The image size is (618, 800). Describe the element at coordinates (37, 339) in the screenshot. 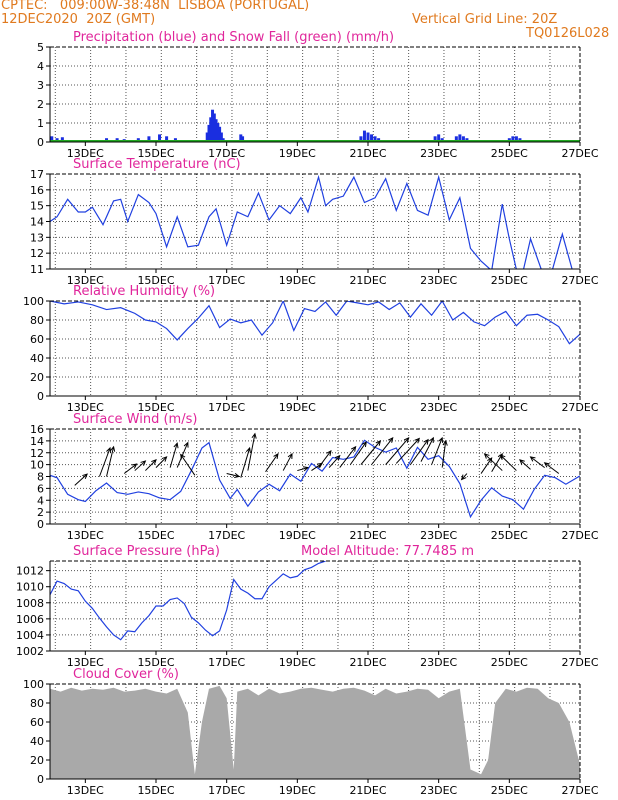

I see `y-tick-label: 60` at that location.